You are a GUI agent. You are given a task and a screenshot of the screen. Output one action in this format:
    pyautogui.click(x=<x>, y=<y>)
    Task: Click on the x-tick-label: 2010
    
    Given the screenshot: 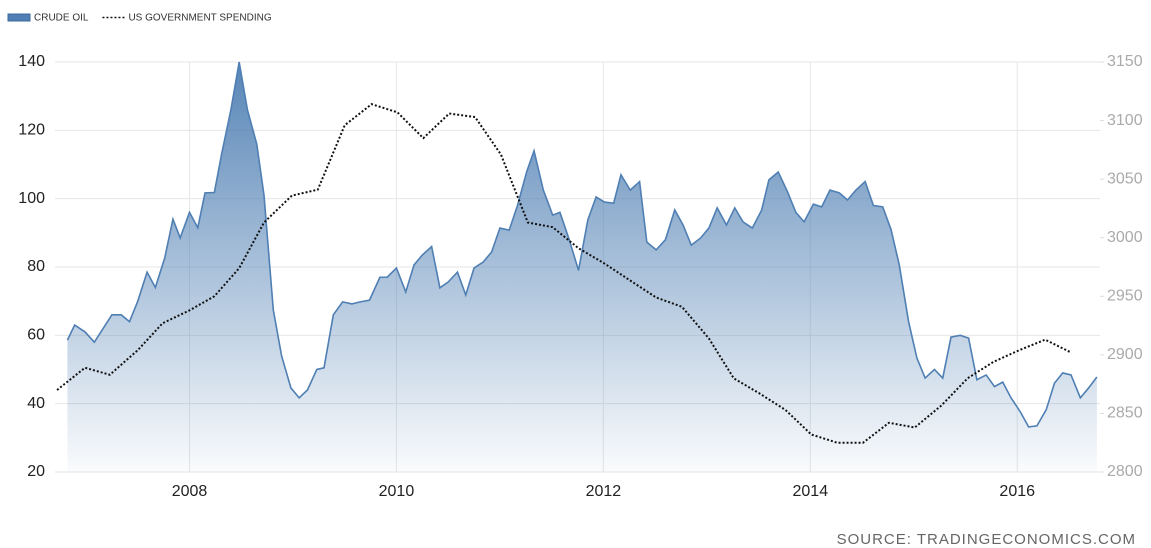 What is the action you would take?
    pyautogui.click(x=397, y=491)
    